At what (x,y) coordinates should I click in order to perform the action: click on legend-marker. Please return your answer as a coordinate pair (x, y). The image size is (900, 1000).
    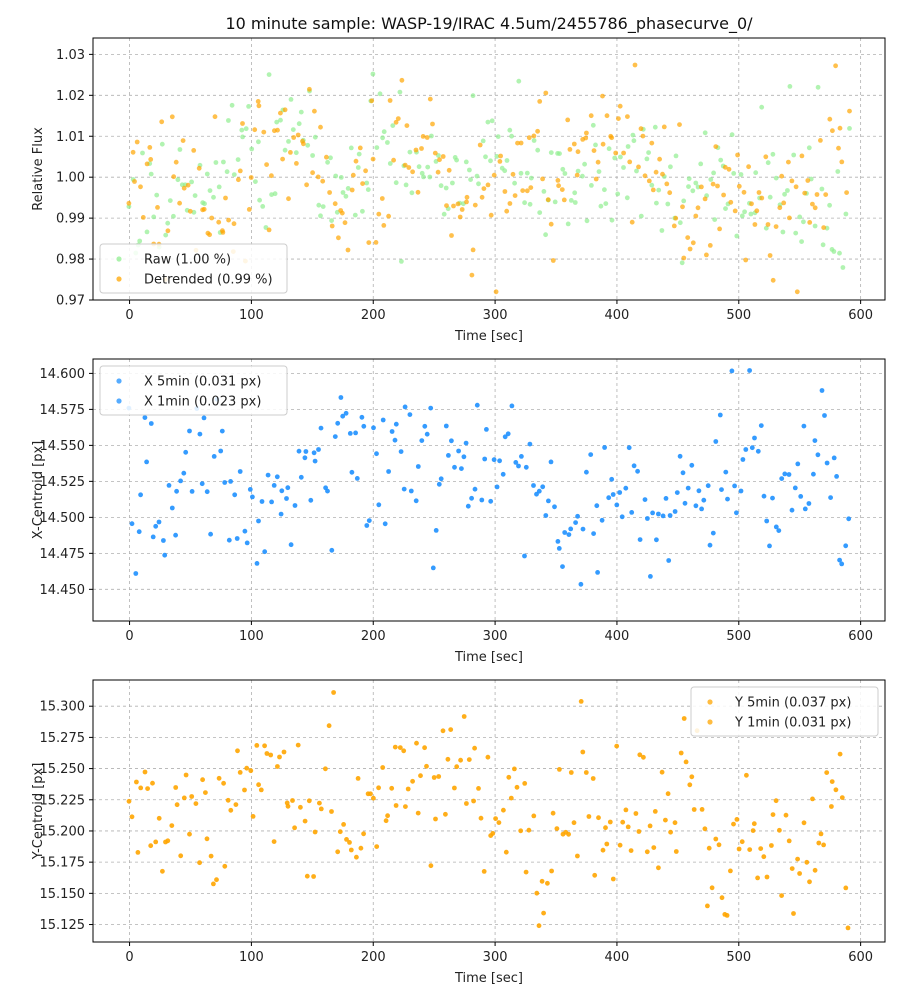
    Looking at the image, I should click on (710, 722).